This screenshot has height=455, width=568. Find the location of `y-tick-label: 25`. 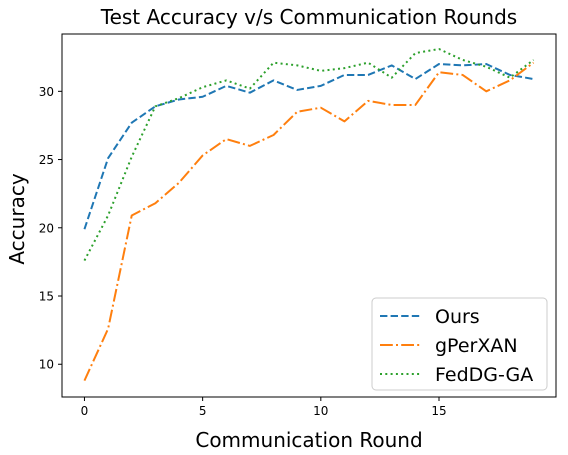

y-tick-label: 25 is located at coordinates (46, 160).